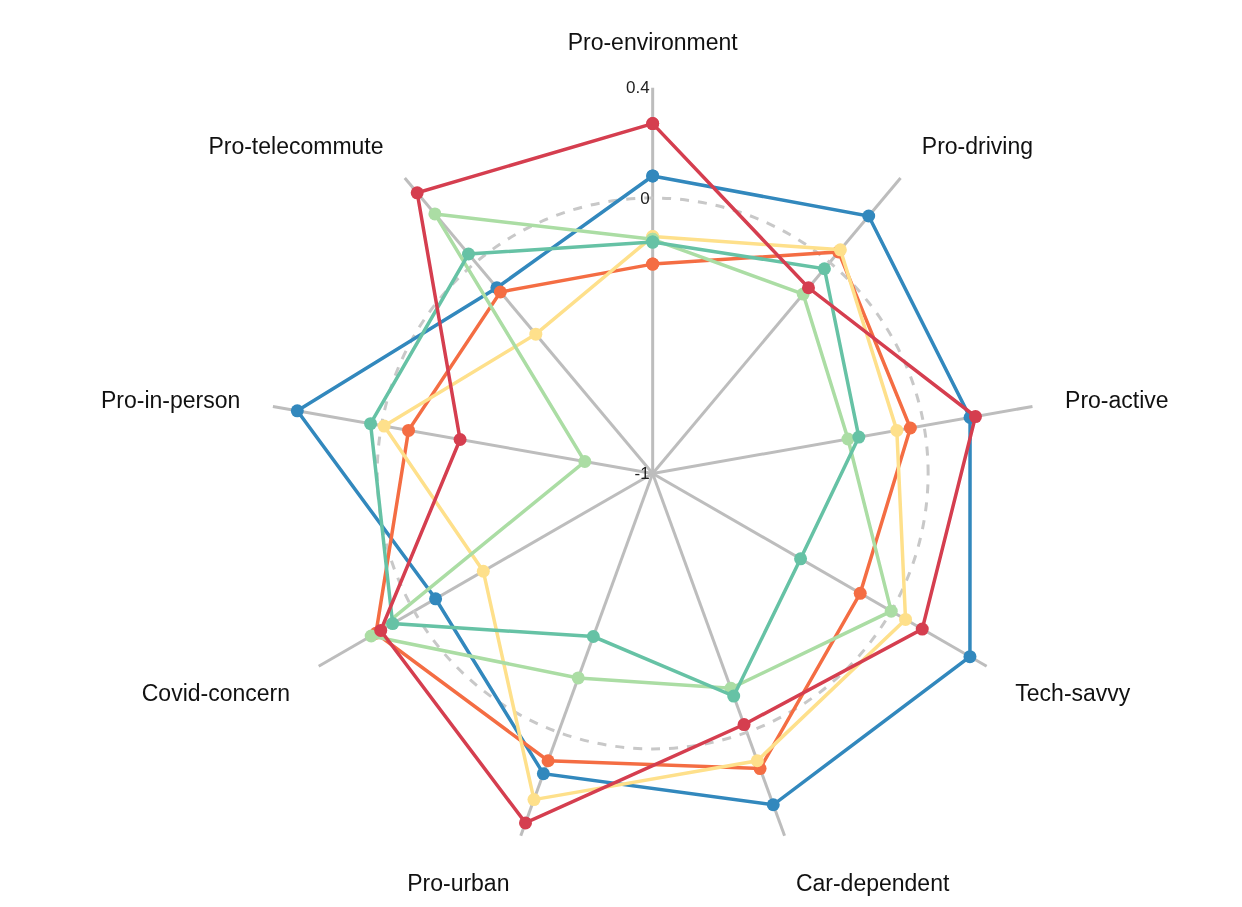 This screenshot has width=1242, height=907. Describe the element at coordinates (170, 399) in the screenshot. I see `spoke-label: Pro-in-person` at that location.